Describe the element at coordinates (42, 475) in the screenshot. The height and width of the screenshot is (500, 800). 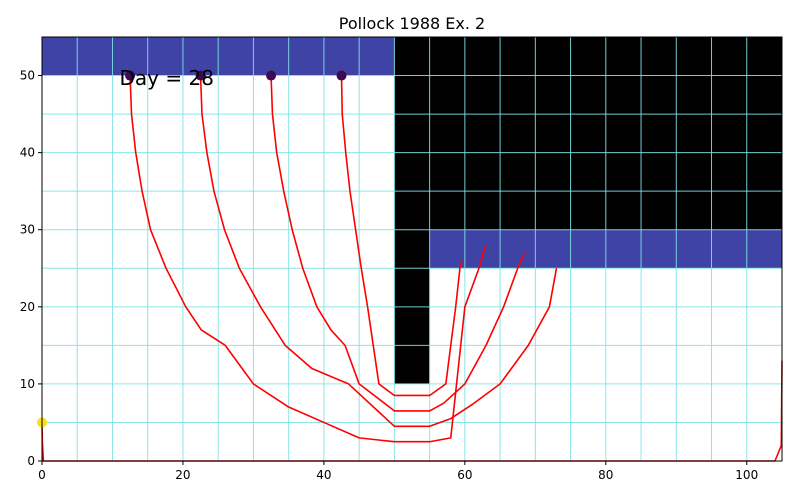
I see `x-tick-label: 0` at that location.